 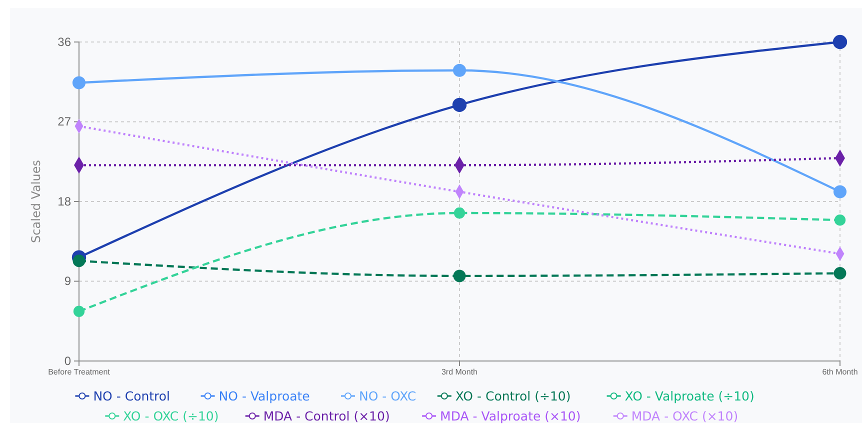 I want to click on y-tick-label: 0, so click(x=68, y=361).